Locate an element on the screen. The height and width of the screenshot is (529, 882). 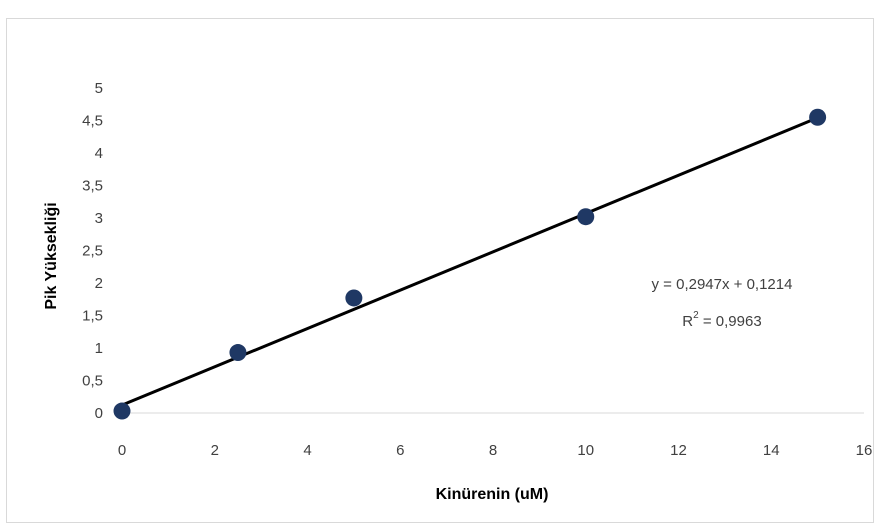
x-tick-label: 12 is located at coordinates (678, 450).